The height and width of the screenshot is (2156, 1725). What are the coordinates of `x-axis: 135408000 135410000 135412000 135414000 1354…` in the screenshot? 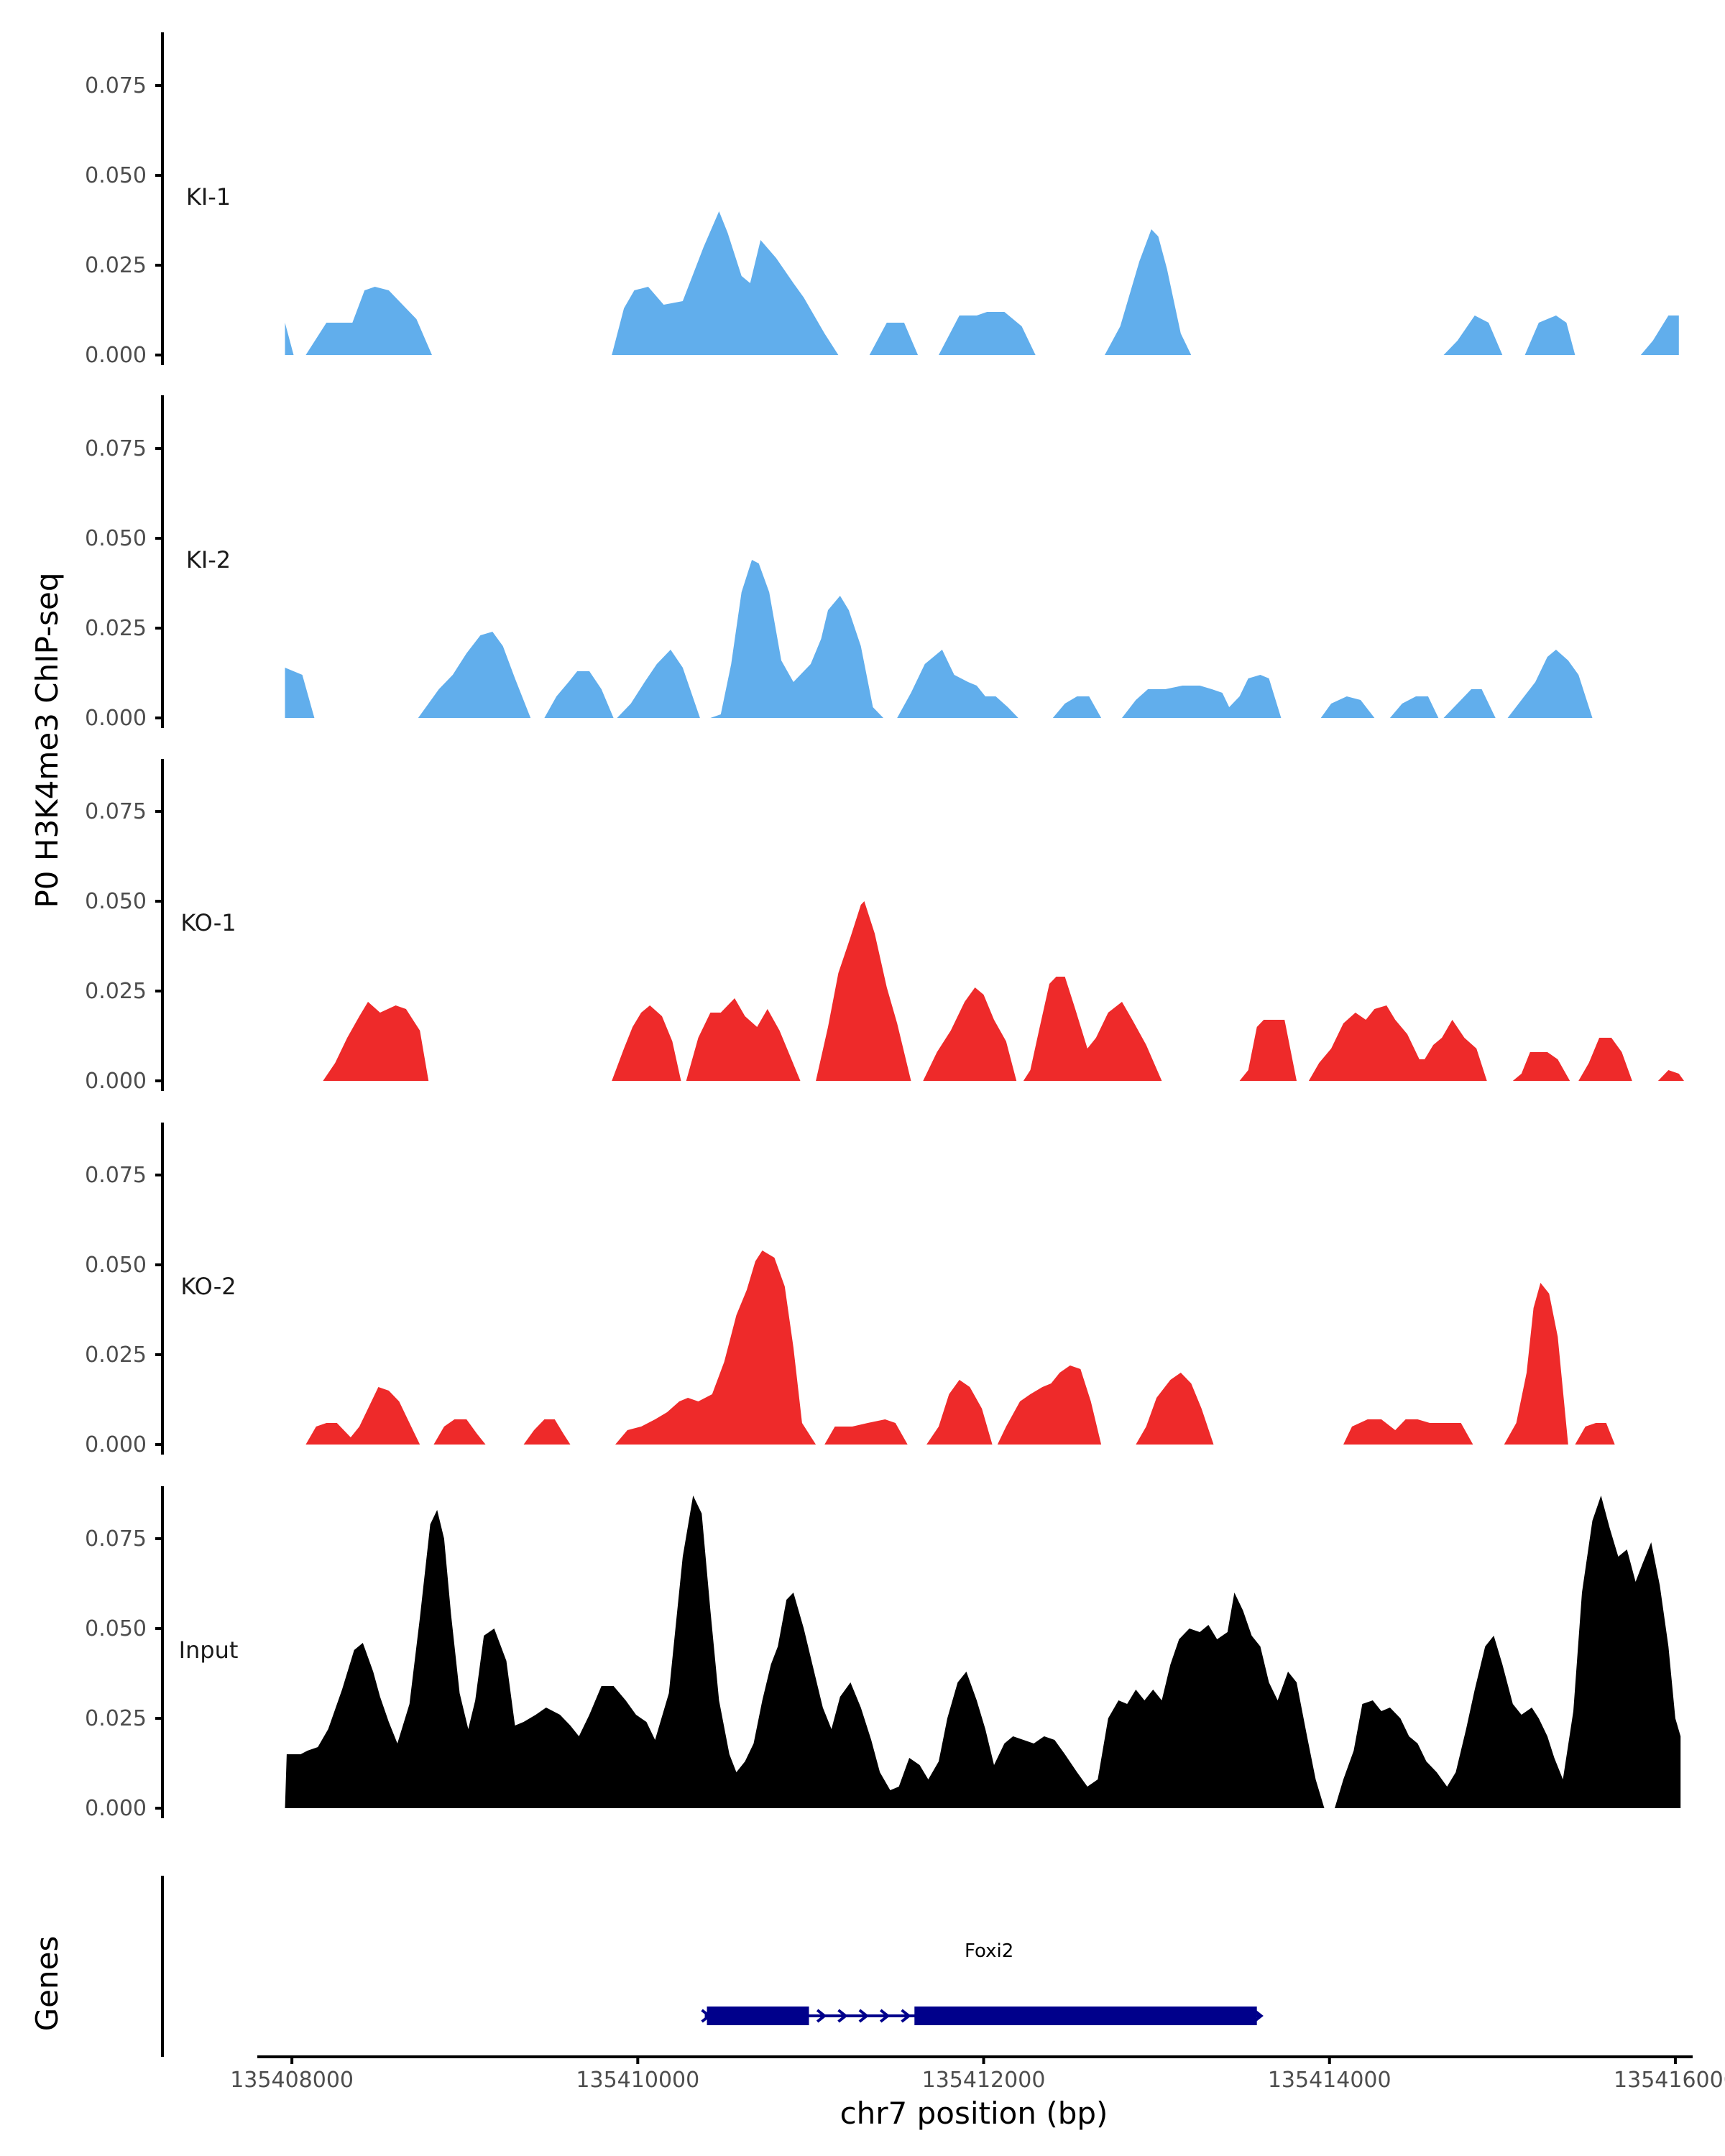 It's located at (977, 2074).